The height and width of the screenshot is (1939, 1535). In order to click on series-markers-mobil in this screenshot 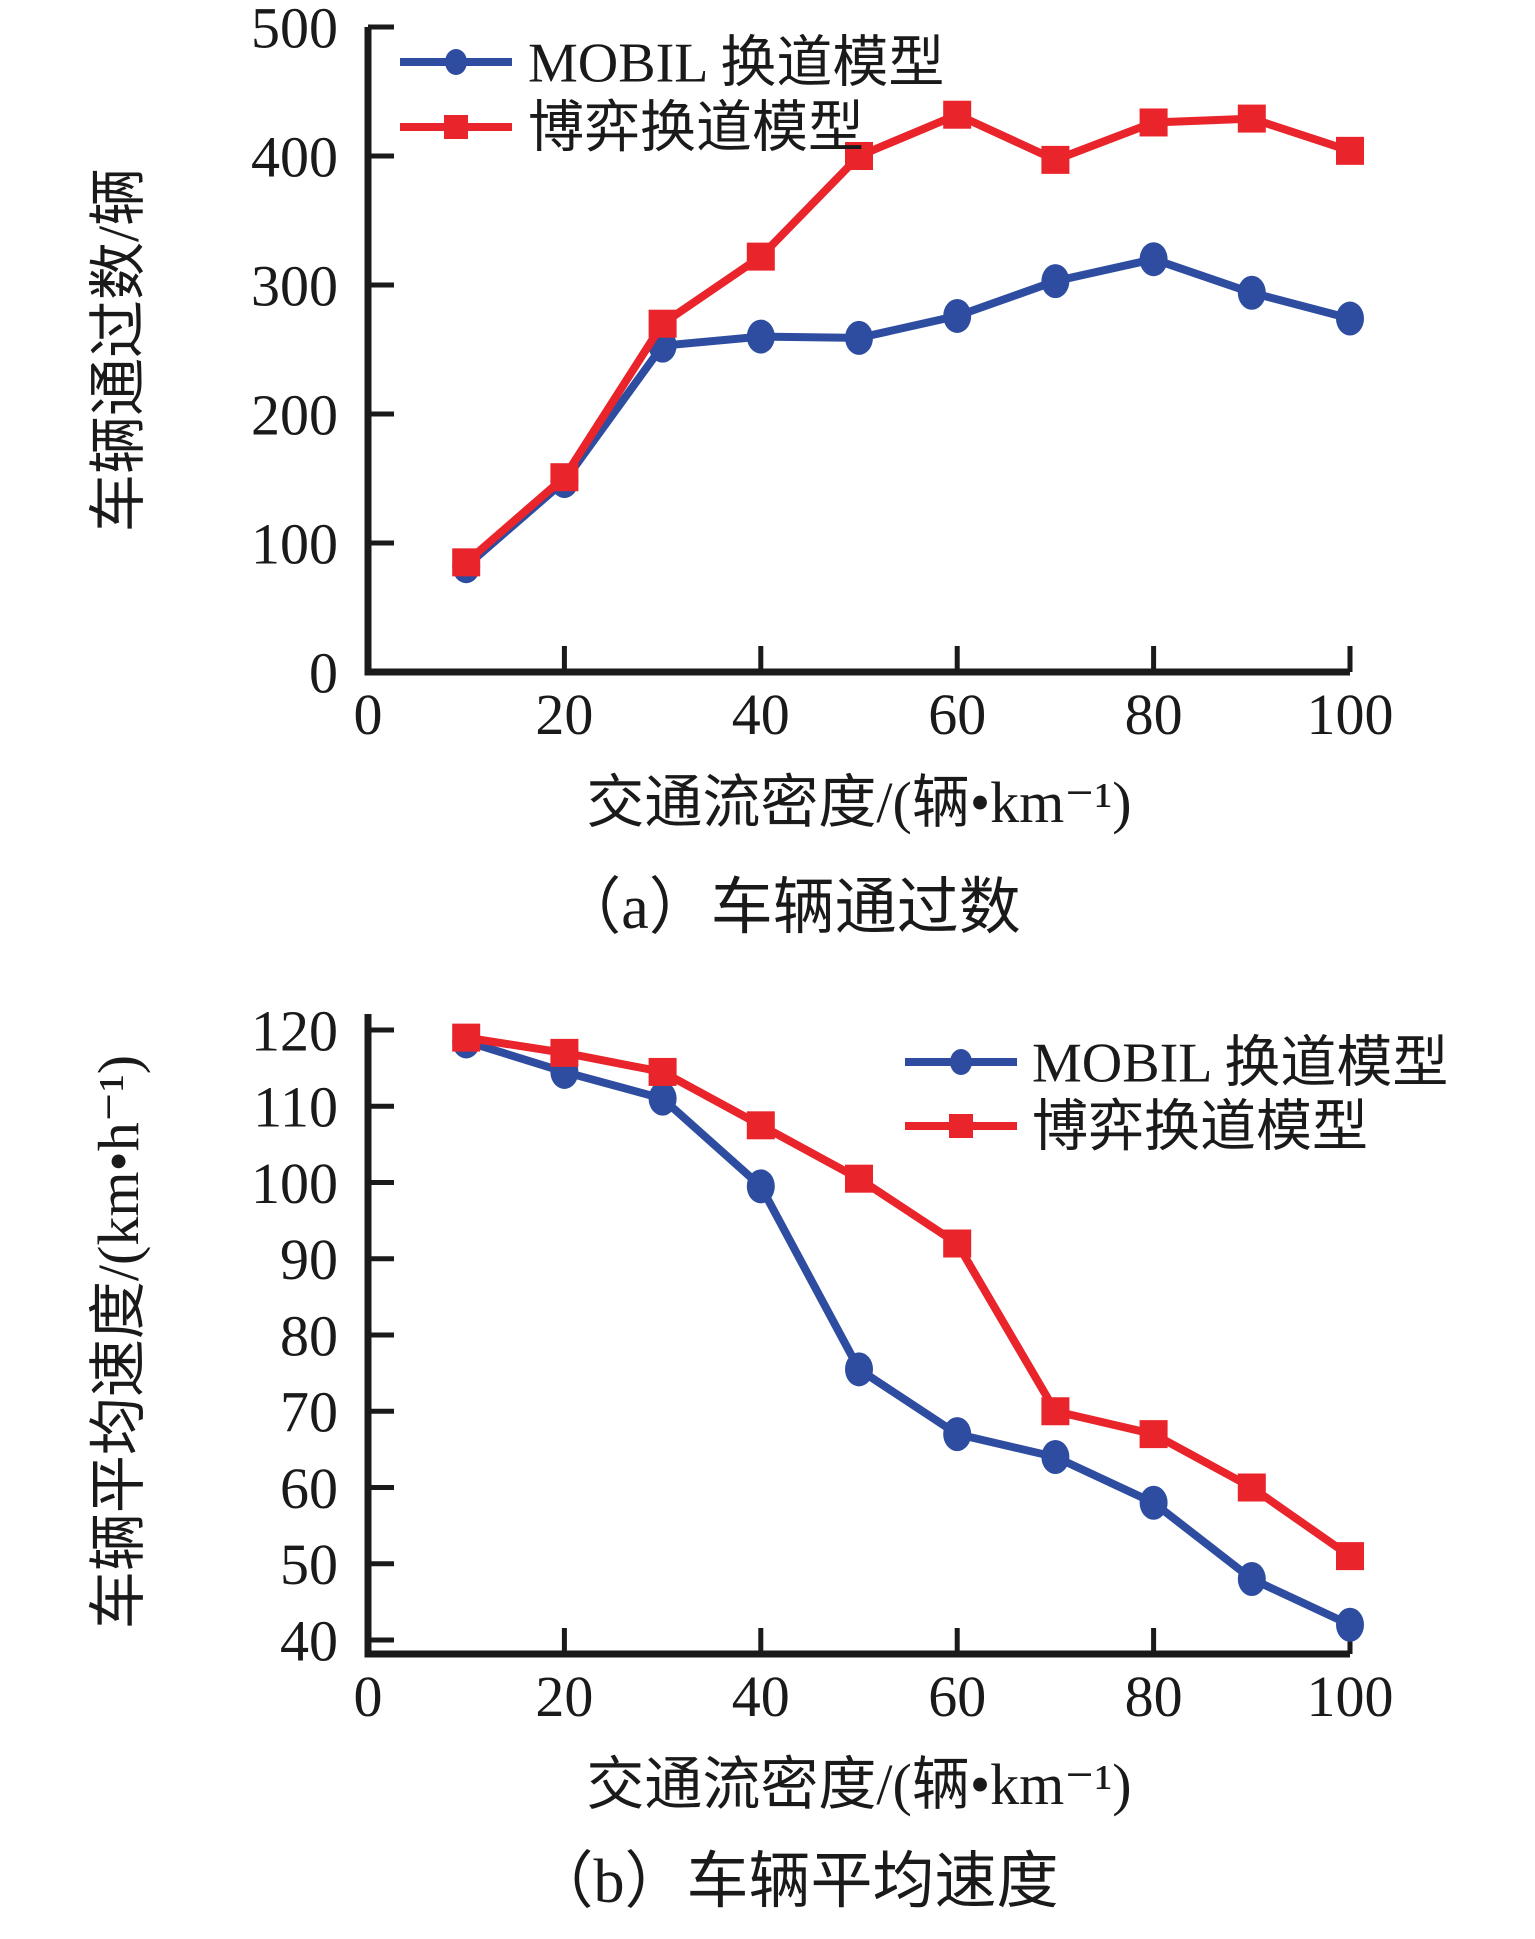, I will do `click(908, 413)`.